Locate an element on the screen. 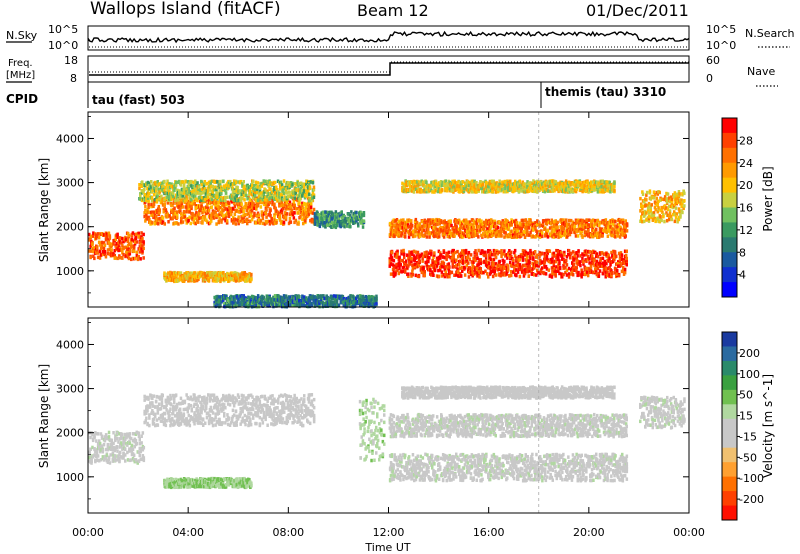  cpid-entry-1: tau (fast) 503 is located at coordinates (138, 100).